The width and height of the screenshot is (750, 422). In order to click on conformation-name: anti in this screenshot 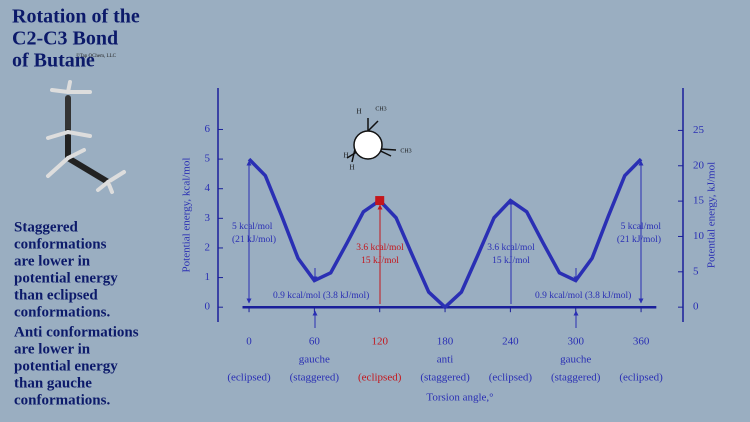, I will do `click(445, 360)`.